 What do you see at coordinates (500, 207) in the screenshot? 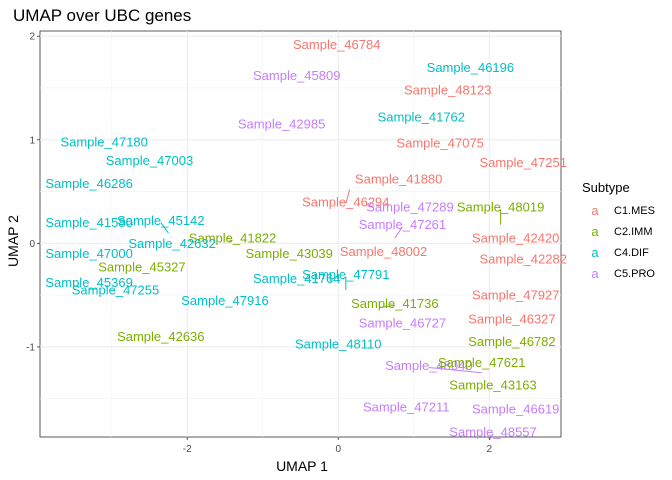
I see `point-label: Sample_48019` at bounding box center [500, 207].